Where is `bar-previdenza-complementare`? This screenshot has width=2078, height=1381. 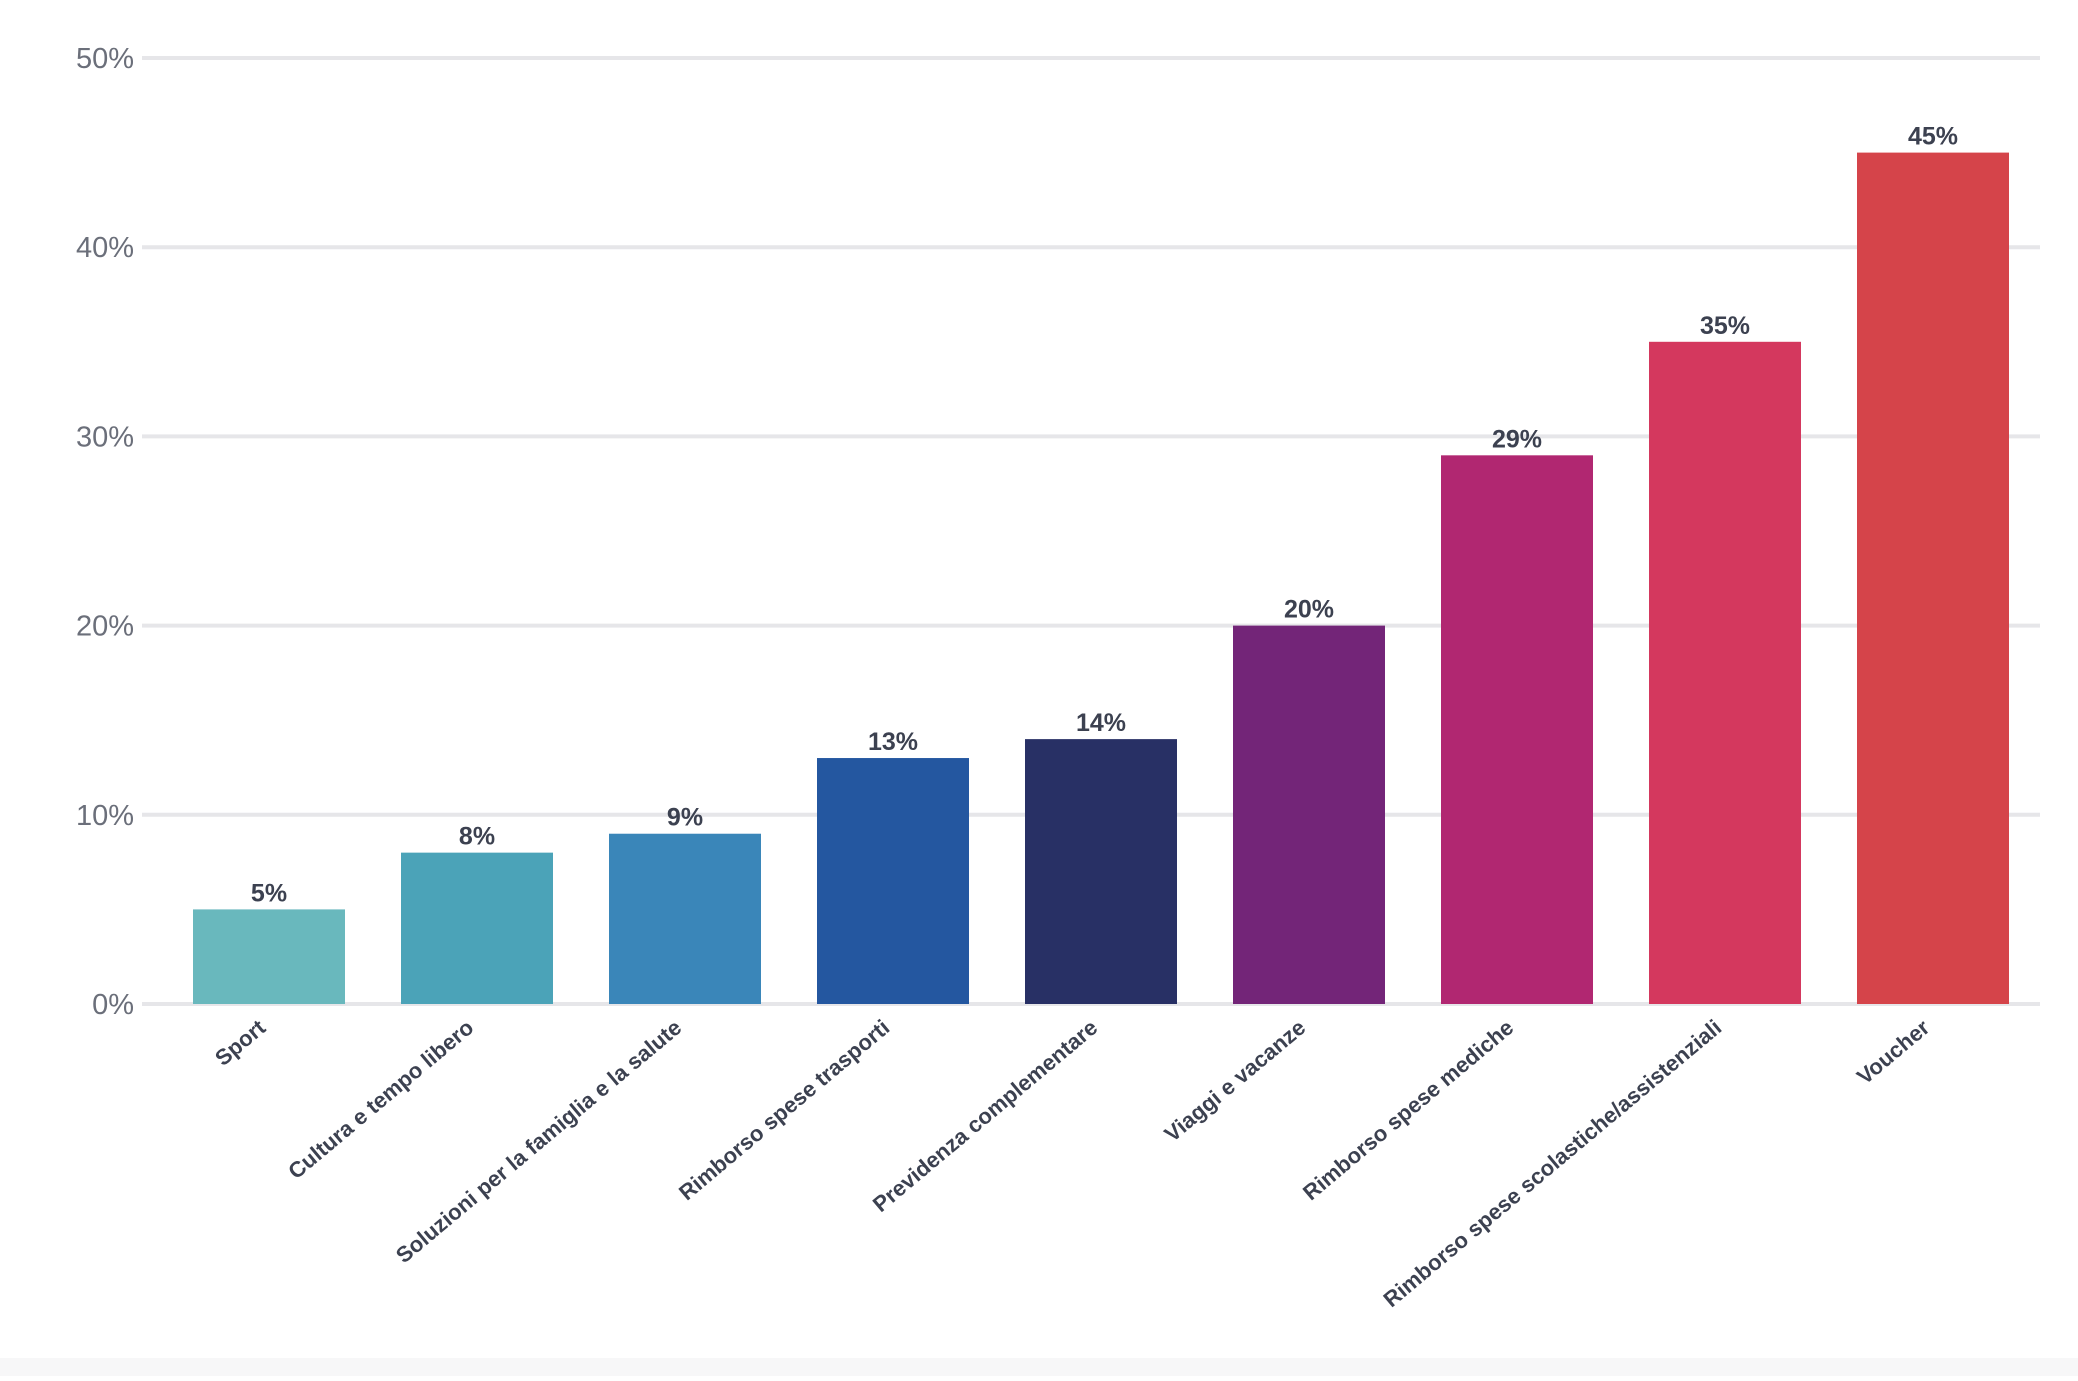 bar-previdenza-complementare is located at coordinates (1101, 871).